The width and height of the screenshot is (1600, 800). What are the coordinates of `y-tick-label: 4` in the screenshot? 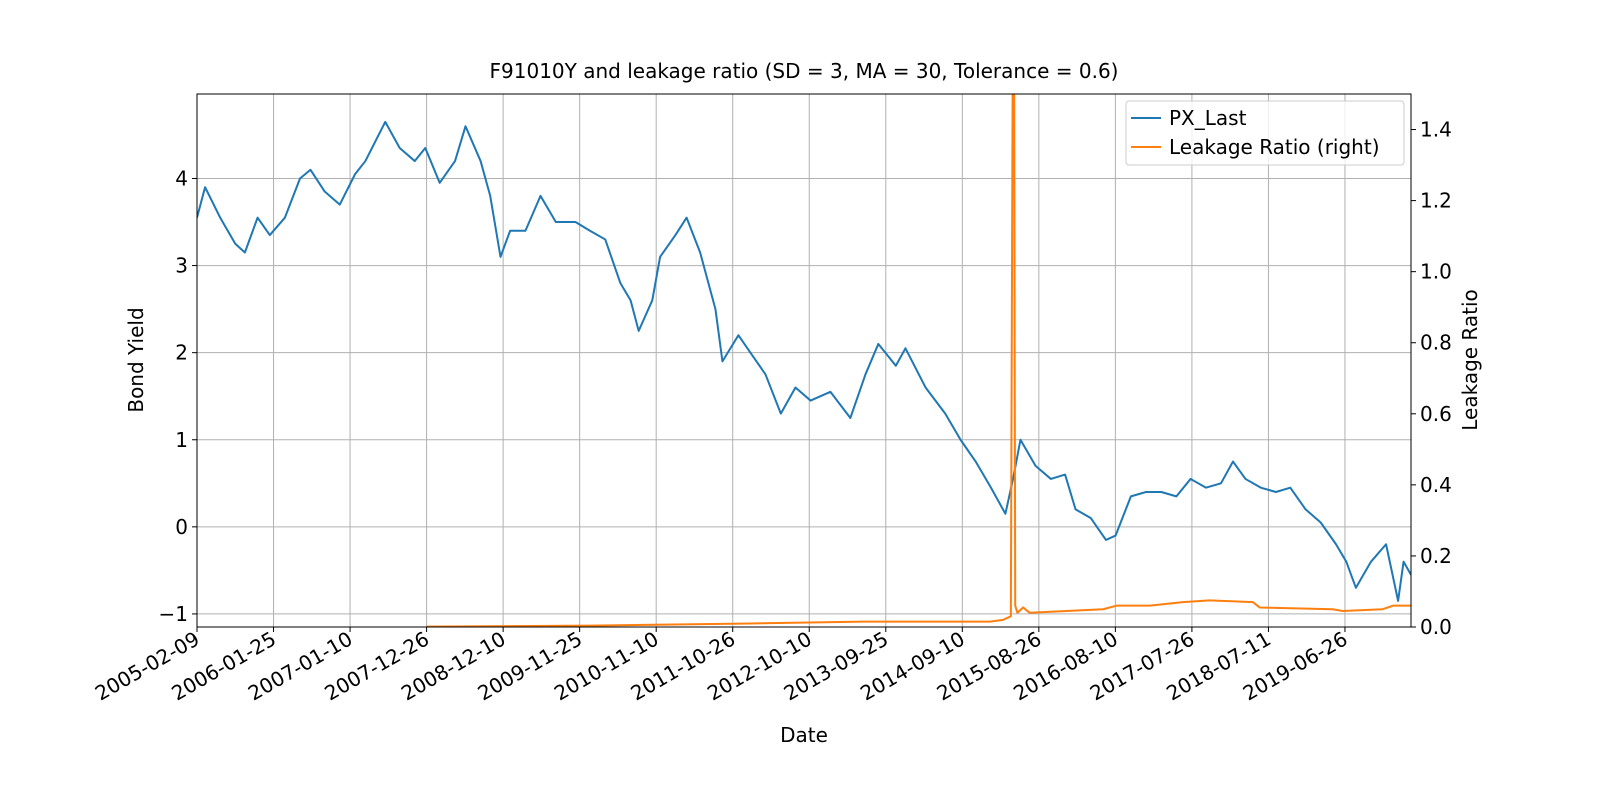 It's located at (181, 178).